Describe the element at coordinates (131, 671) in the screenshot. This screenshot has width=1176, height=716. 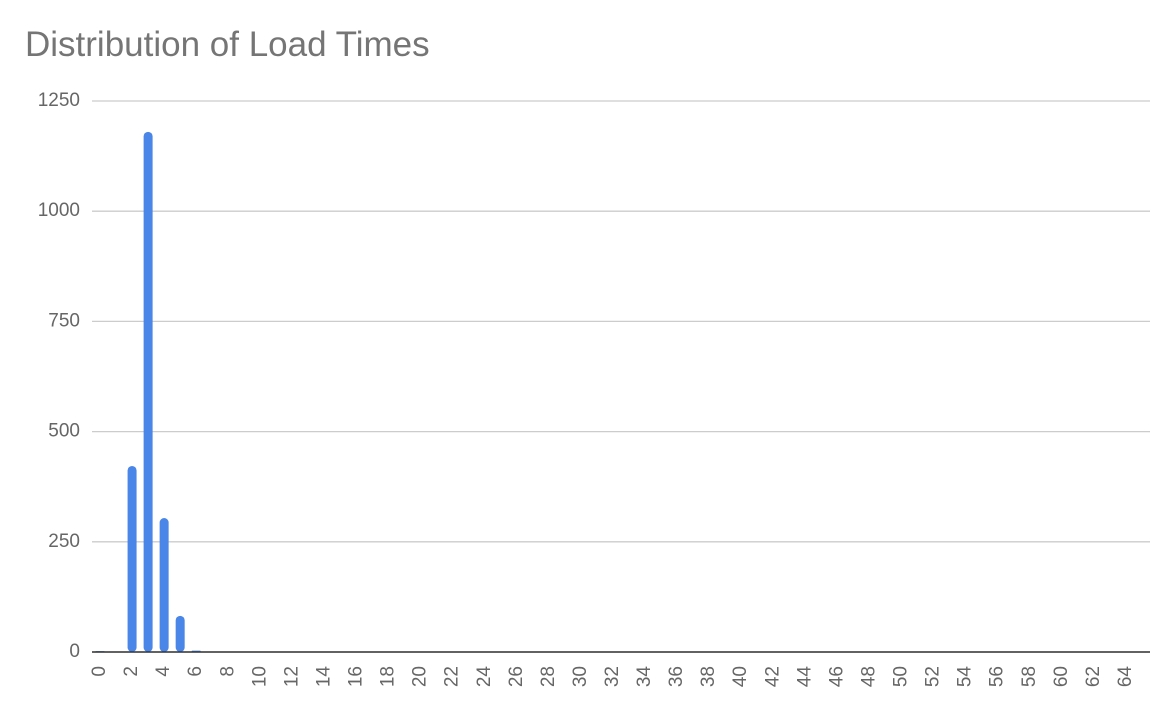
I see `x-tick-label: 2` at that location.